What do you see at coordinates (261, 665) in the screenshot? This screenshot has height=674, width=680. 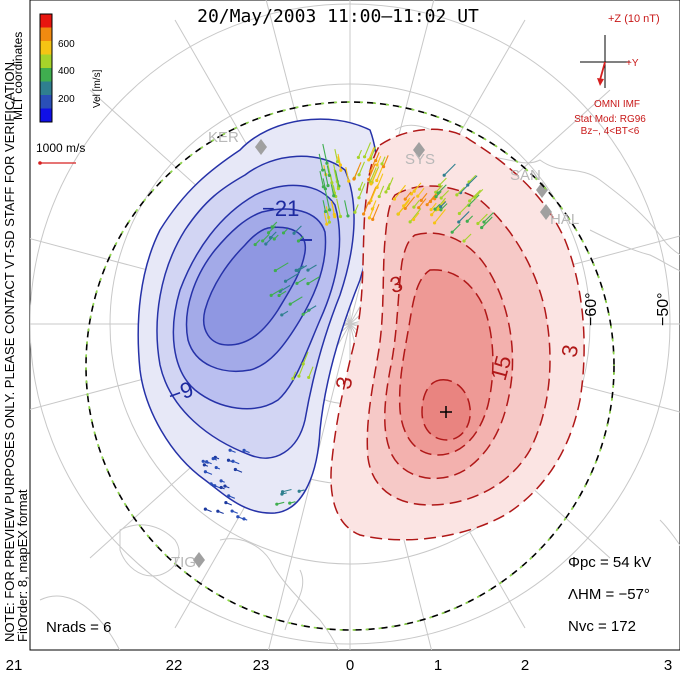 I see `mlt-label-23: 23` at bounding box center [261, 665].